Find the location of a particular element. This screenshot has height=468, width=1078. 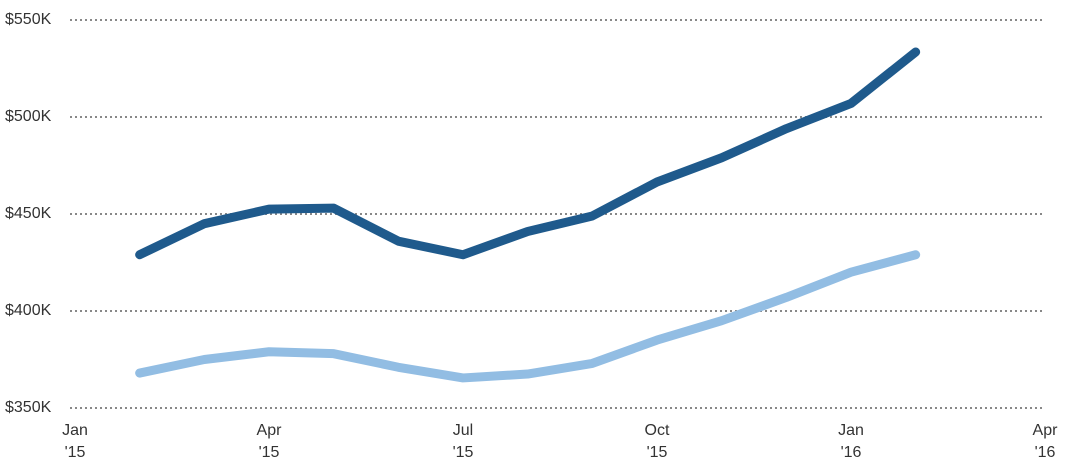

x-tick-label: Oct '15 is located at coordinates (657, 441).